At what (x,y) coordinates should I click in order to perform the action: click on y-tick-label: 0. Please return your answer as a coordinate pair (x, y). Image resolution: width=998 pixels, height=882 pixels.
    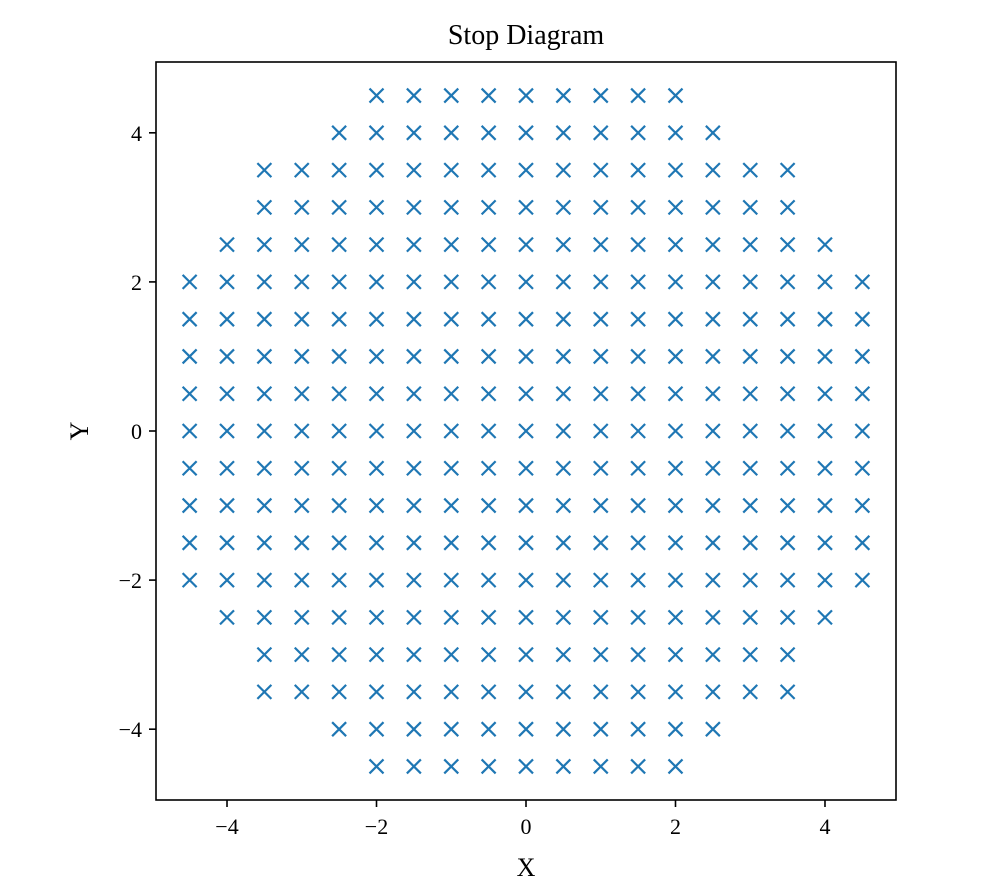
    Looking at the image, I should click on (136, 431).